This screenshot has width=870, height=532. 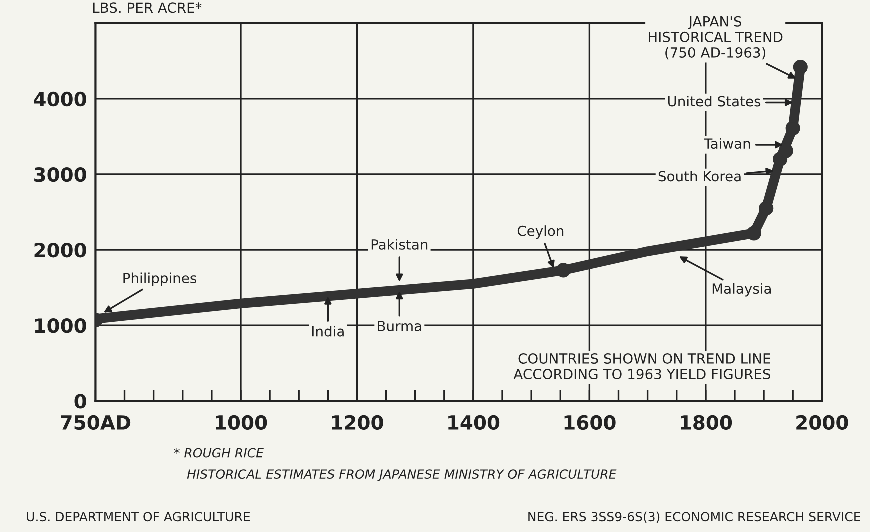 I want to click on y-axis-title: LBS. PER ACRE*, so click(x=147, y=8).